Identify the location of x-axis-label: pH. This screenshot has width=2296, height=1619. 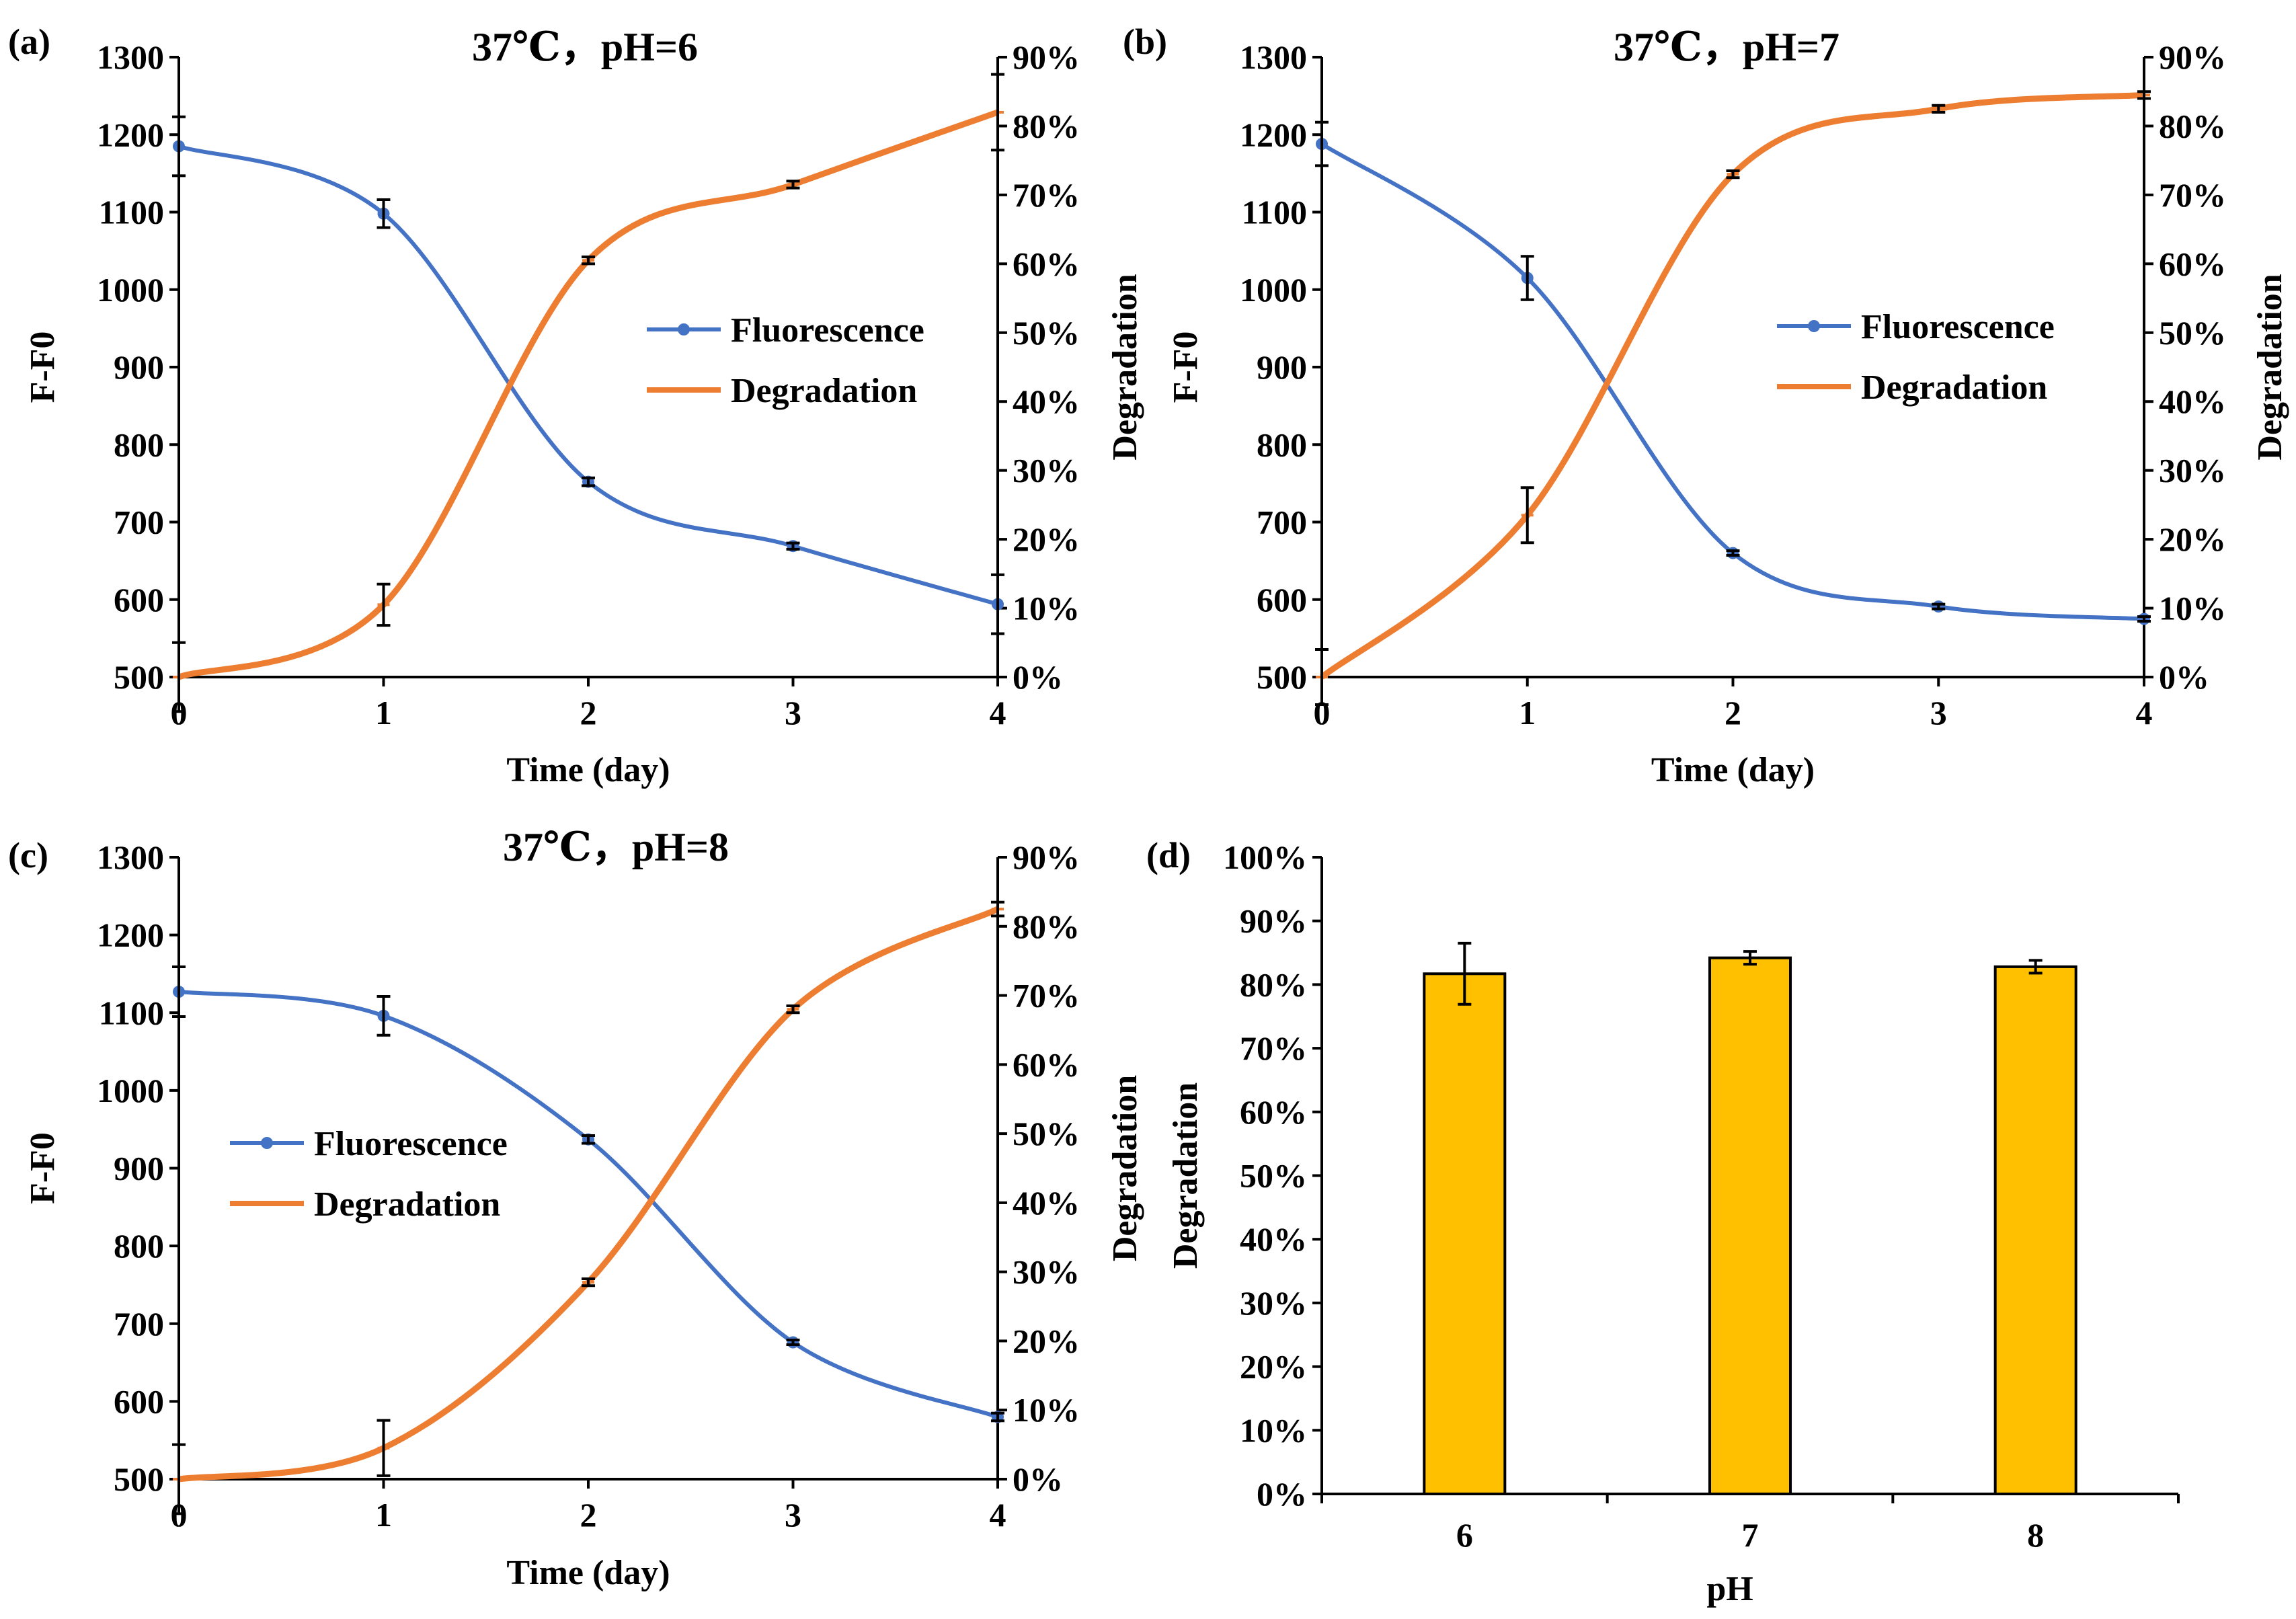
(1729, 1589).